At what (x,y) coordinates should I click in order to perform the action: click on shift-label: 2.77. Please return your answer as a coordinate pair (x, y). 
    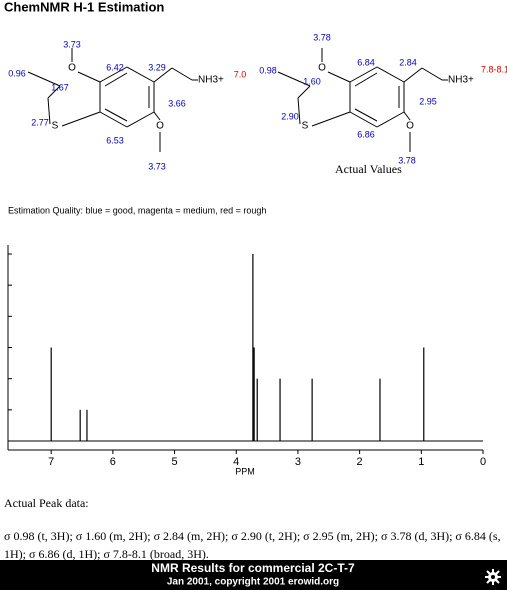
    Looking at the image, I should click on (40, 122).